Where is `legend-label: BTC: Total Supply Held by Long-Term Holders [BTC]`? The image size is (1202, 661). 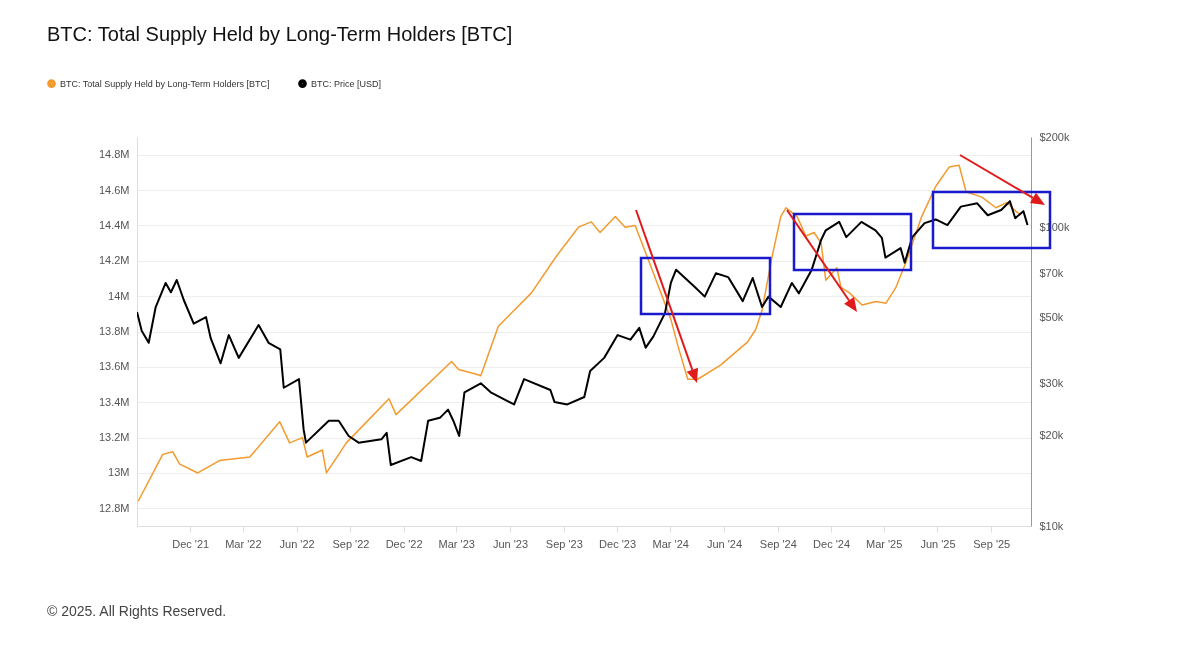
legend-label: BTC: Total Supply Held by Long-Term Holders [BTC] is located at coordinates (165, 83).